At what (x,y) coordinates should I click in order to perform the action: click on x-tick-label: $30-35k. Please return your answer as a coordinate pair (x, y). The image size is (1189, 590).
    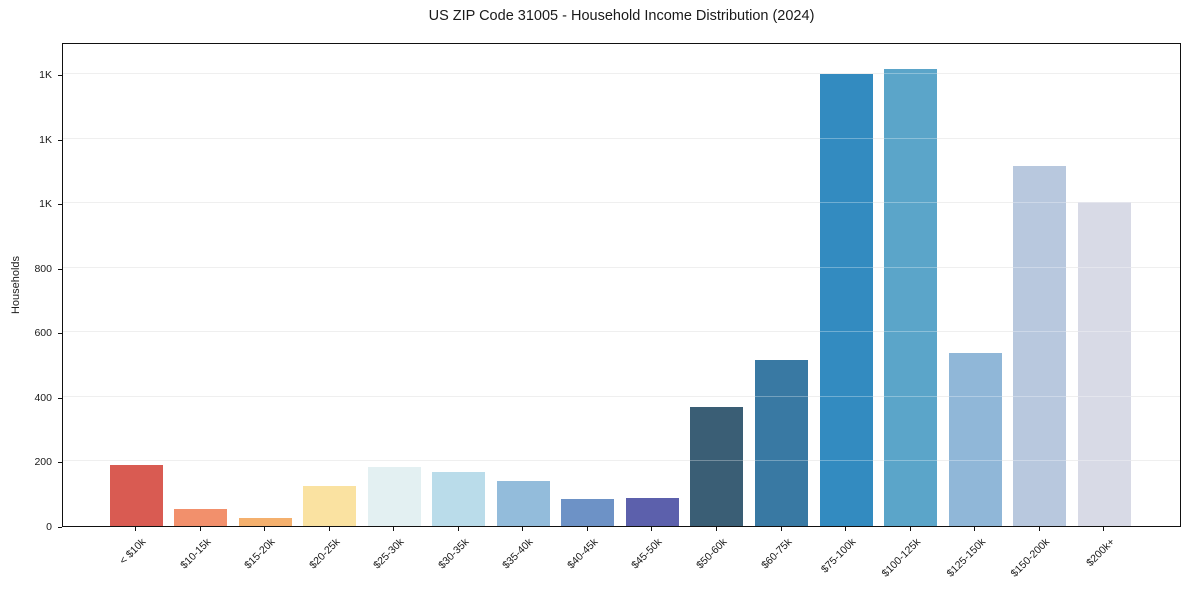
    Looking at the image, I should click on (453, 554).